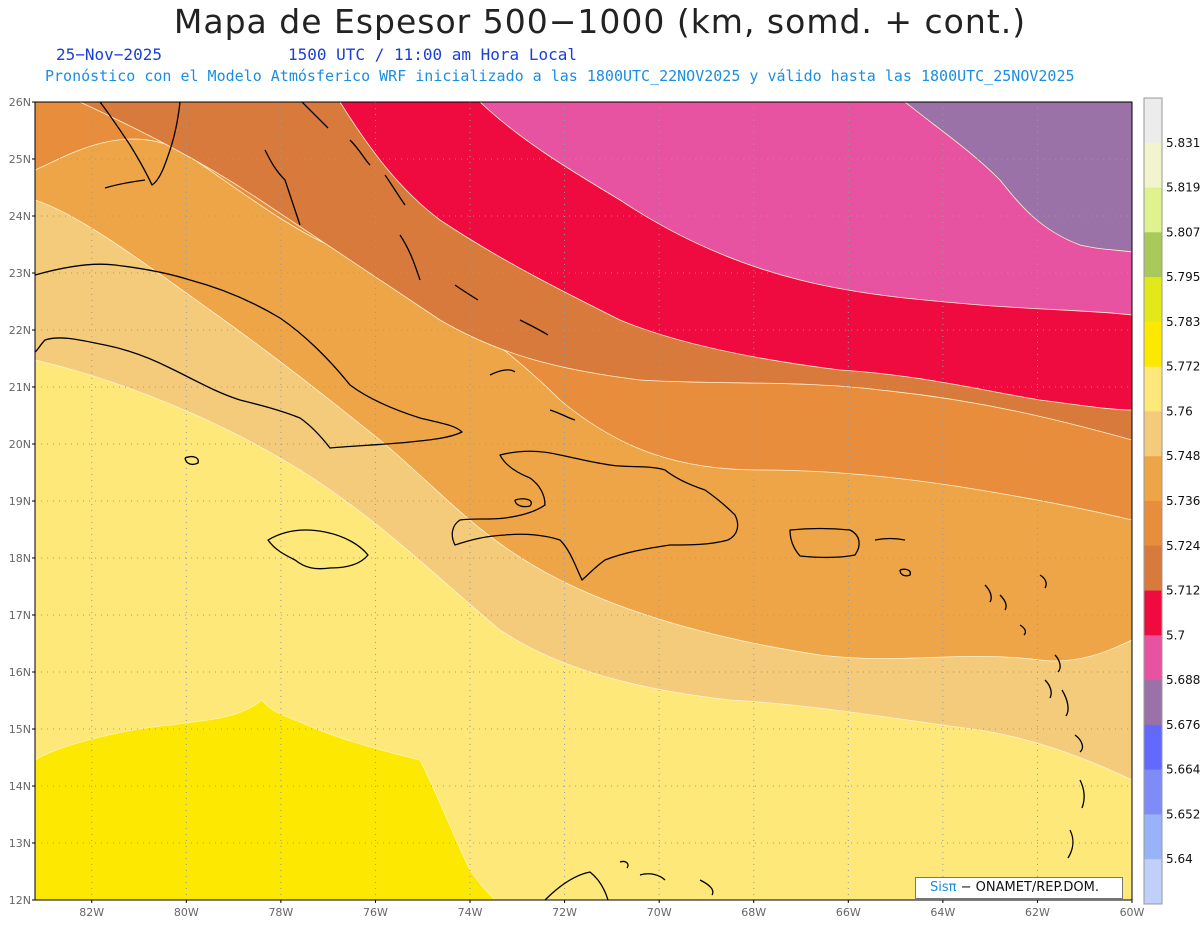 This screenshot has width=1200, height=927. I want to click on lat-tick-label: 24N, so click(20, 216).